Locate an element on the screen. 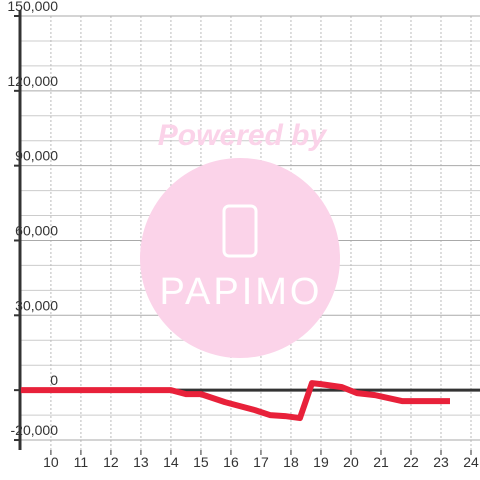 The height and width of the screenshot is (480, 480). x-tick-label: 17 is located at coordinates (261, 462).